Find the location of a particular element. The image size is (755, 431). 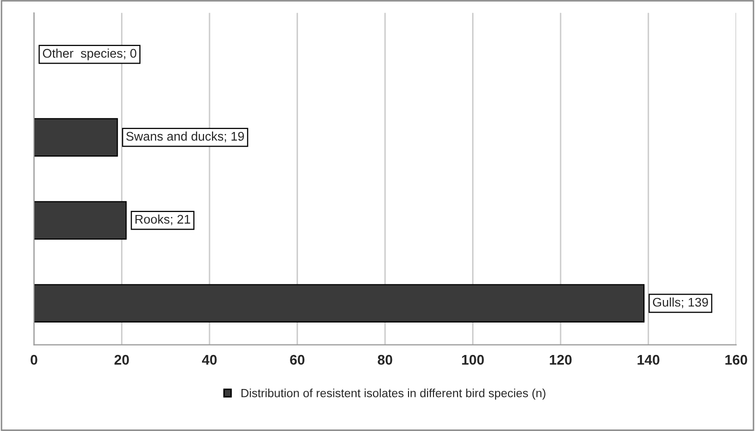

data-label: Gulls; 139 is located at coordinates (680, 302).